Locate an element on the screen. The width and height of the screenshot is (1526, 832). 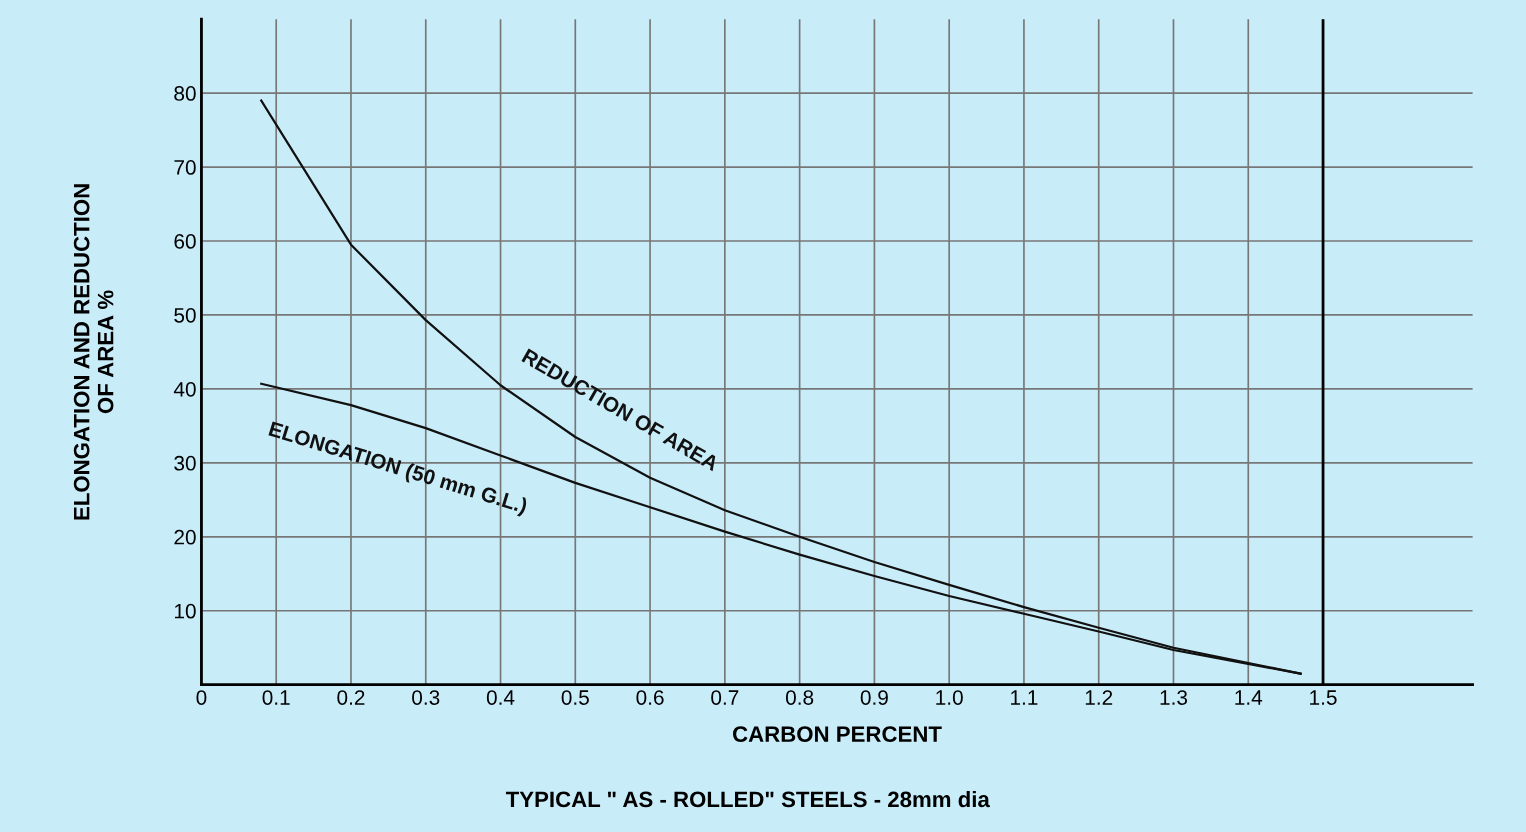
y-tick-label: 70 is located at coordinates (185, 167).